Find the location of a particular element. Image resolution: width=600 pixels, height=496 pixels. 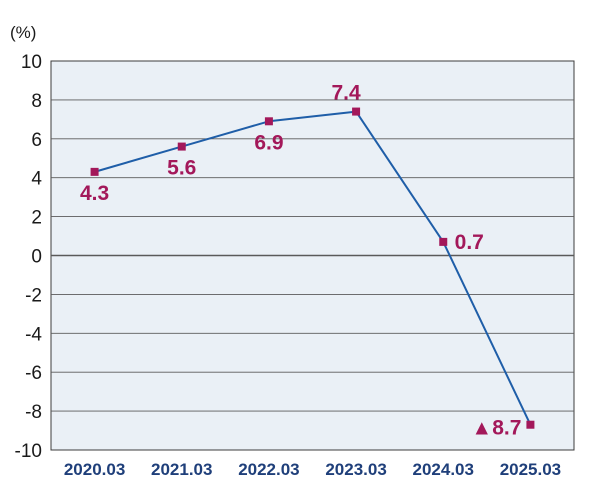

y-tick-label: 2 is located at coordinates (36, 218).